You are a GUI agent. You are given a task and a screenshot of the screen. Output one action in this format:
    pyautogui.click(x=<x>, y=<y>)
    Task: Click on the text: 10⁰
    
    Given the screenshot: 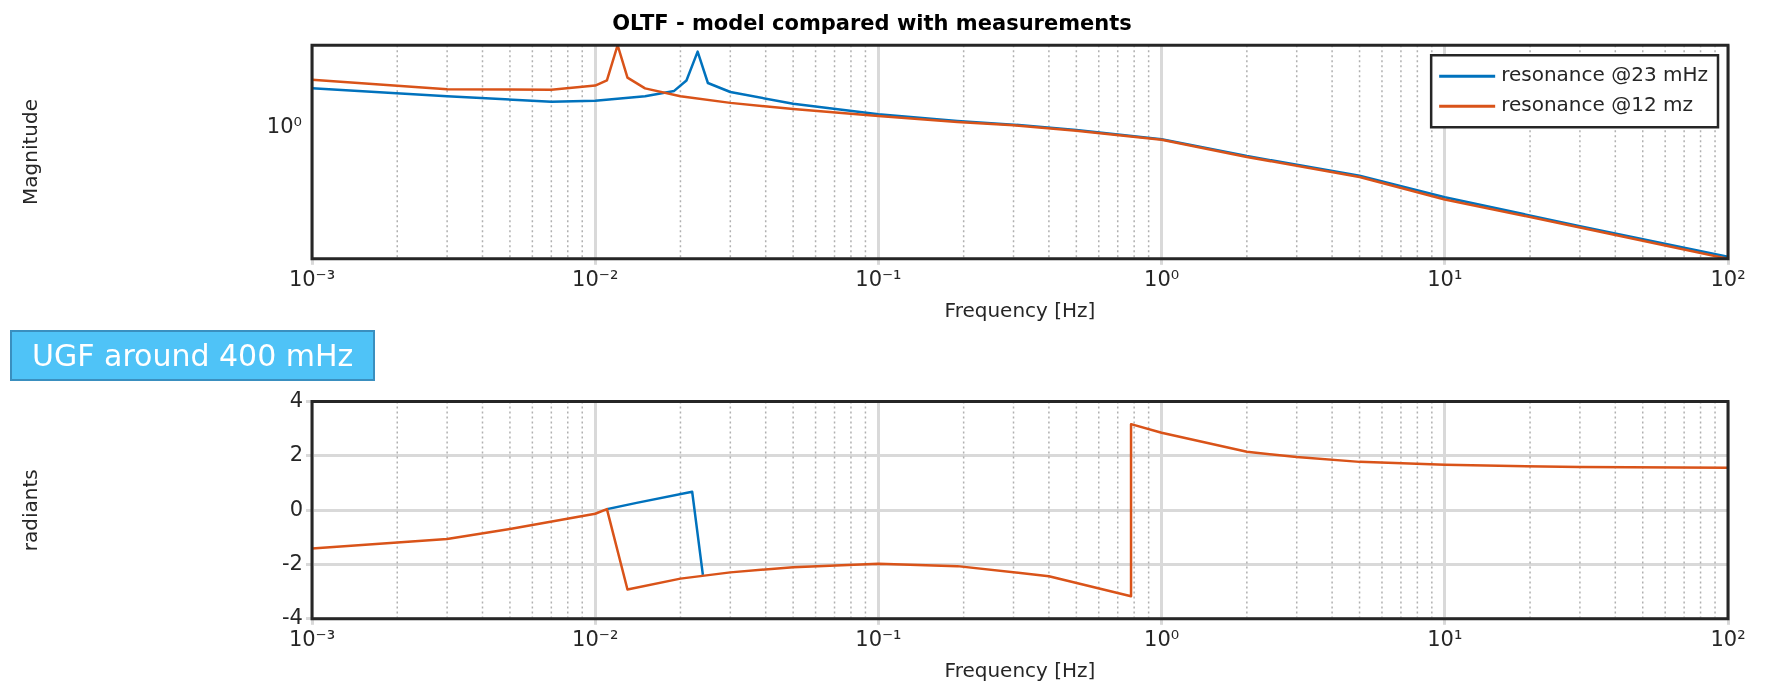 What is the action you would take?
    pyautogui.click(x=284, y=126)
    